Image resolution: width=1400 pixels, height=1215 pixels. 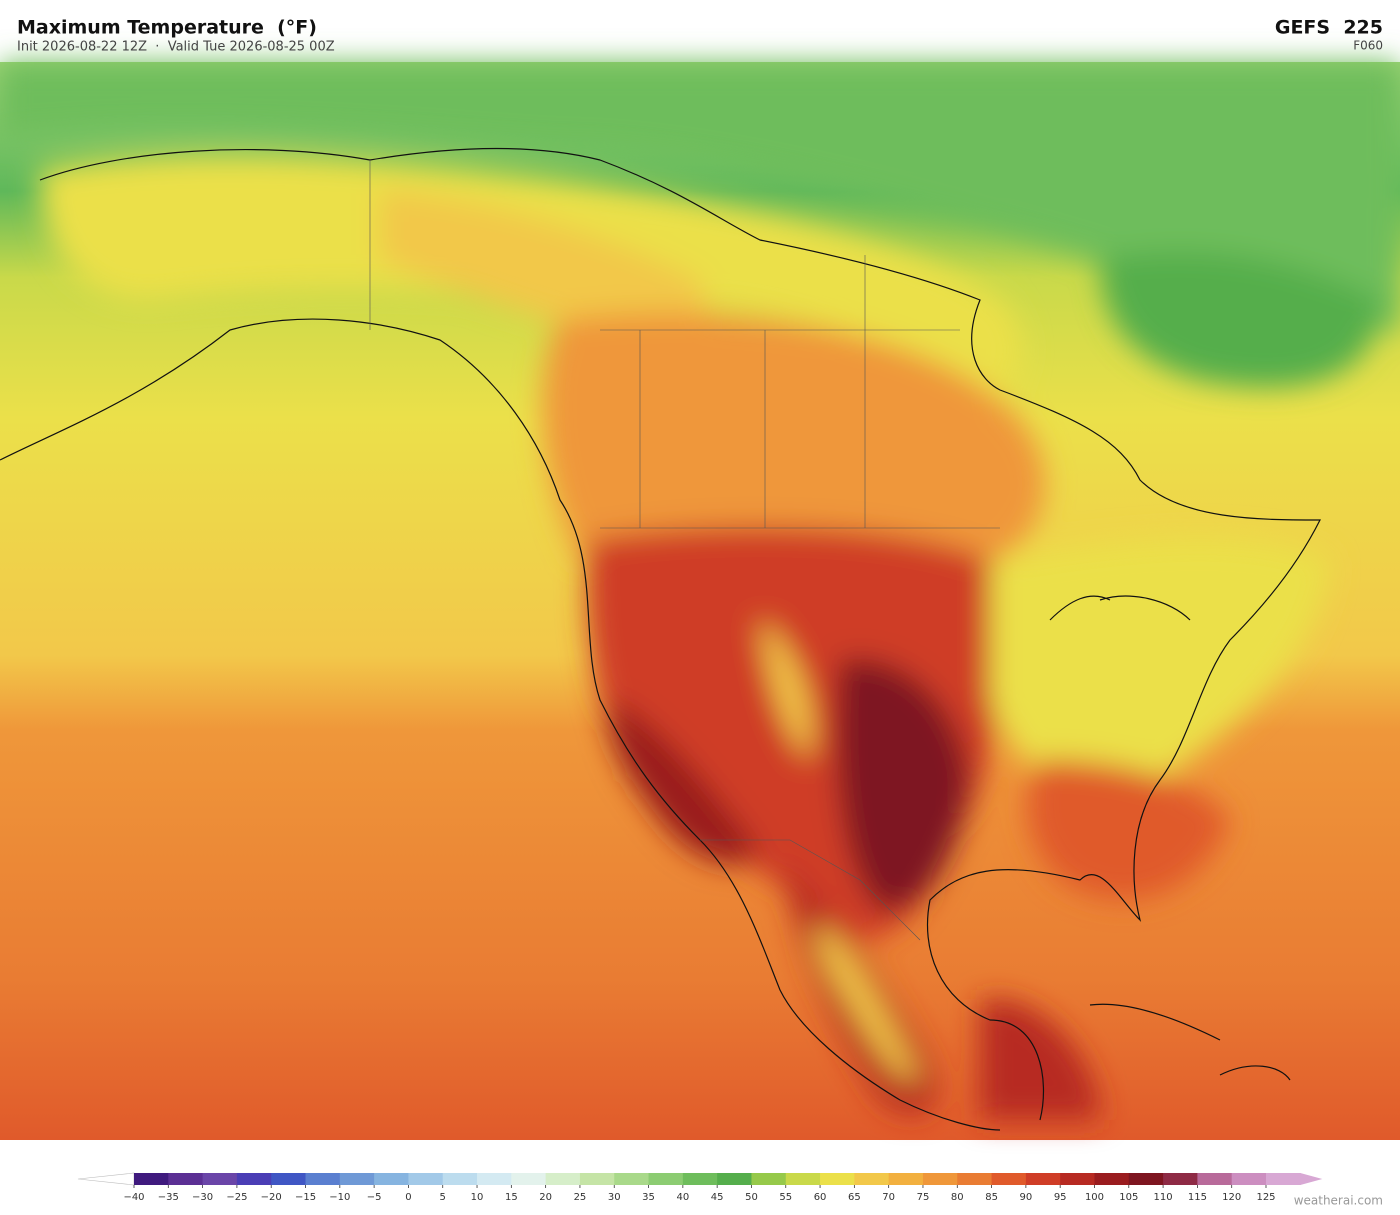 I want to click on colorbar-label: 55, so click(x=785, y=1197).